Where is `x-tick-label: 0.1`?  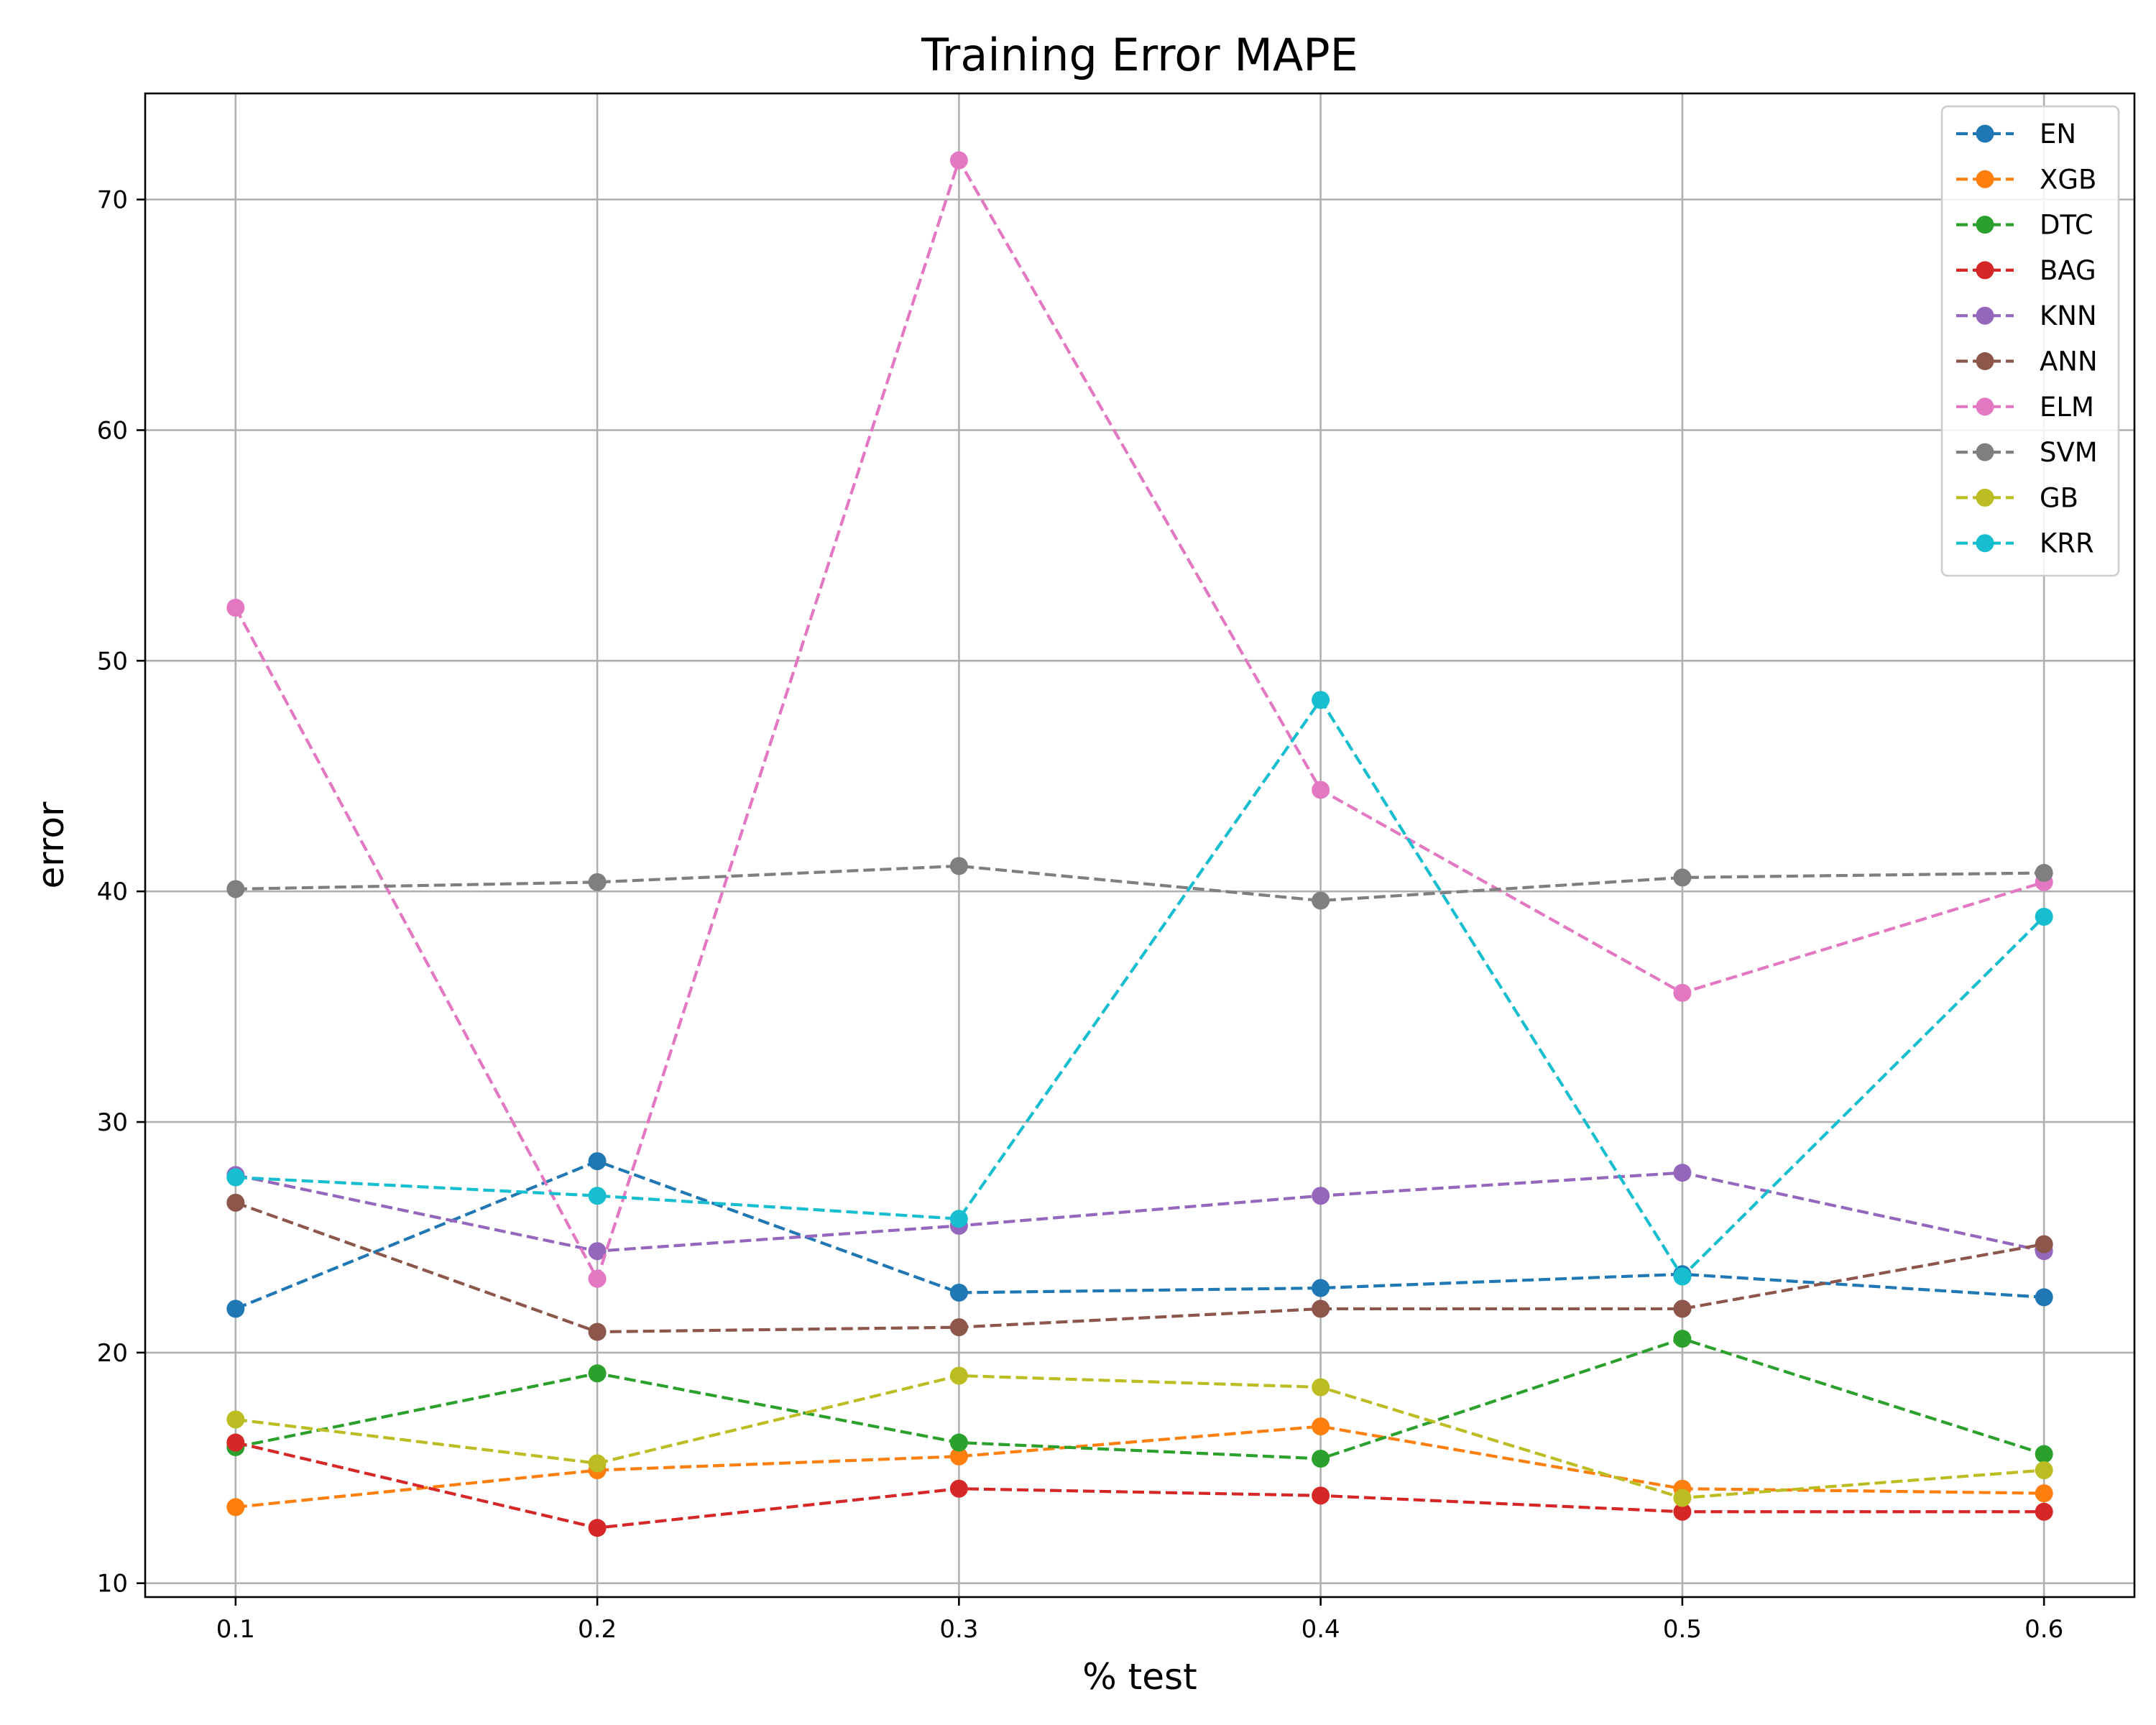 x-tick-label: 0.1 is located at coordinates (235, 1629).